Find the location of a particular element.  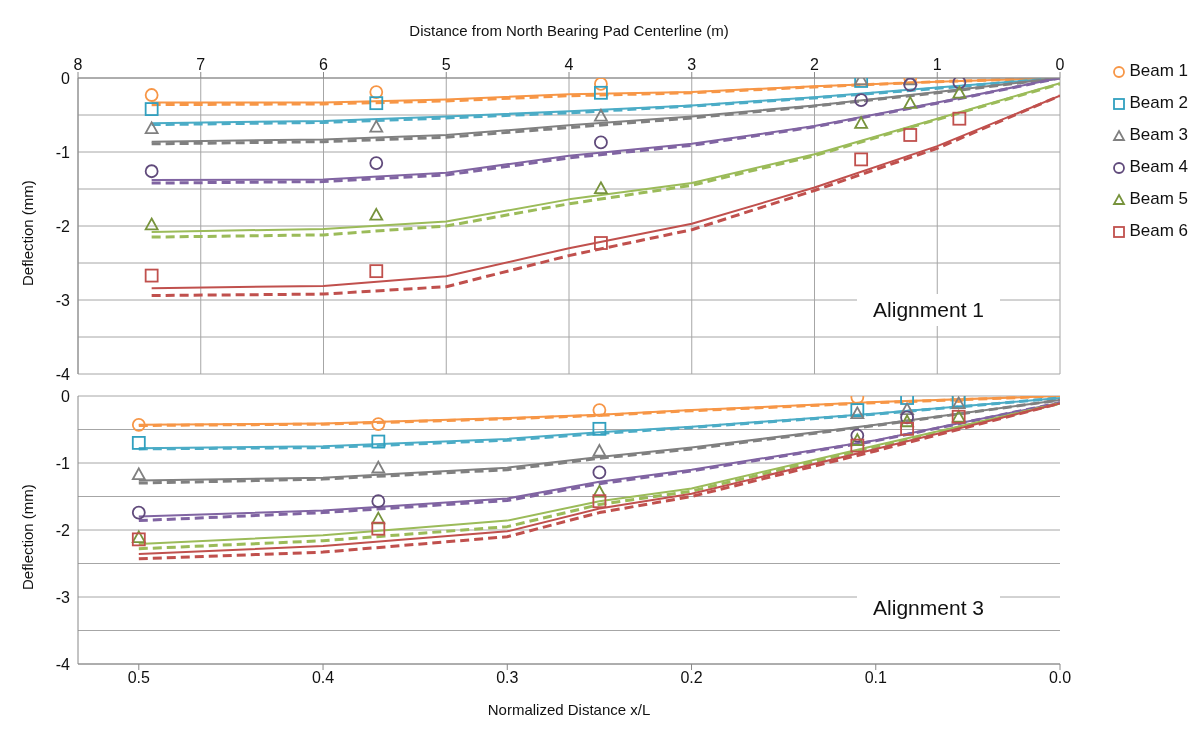

x-tick-label: 0.5 is located at coordinates (139, 678).